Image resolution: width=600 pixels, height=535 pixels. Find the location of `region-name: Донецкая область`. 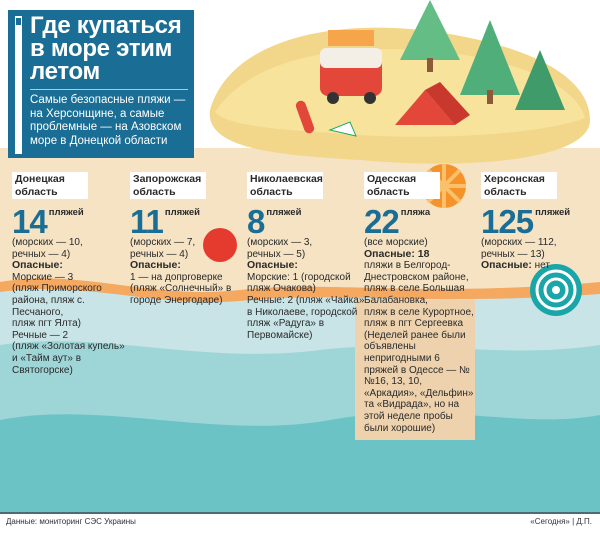

region-name: Донецкая область is located at coordinates (50, 185).